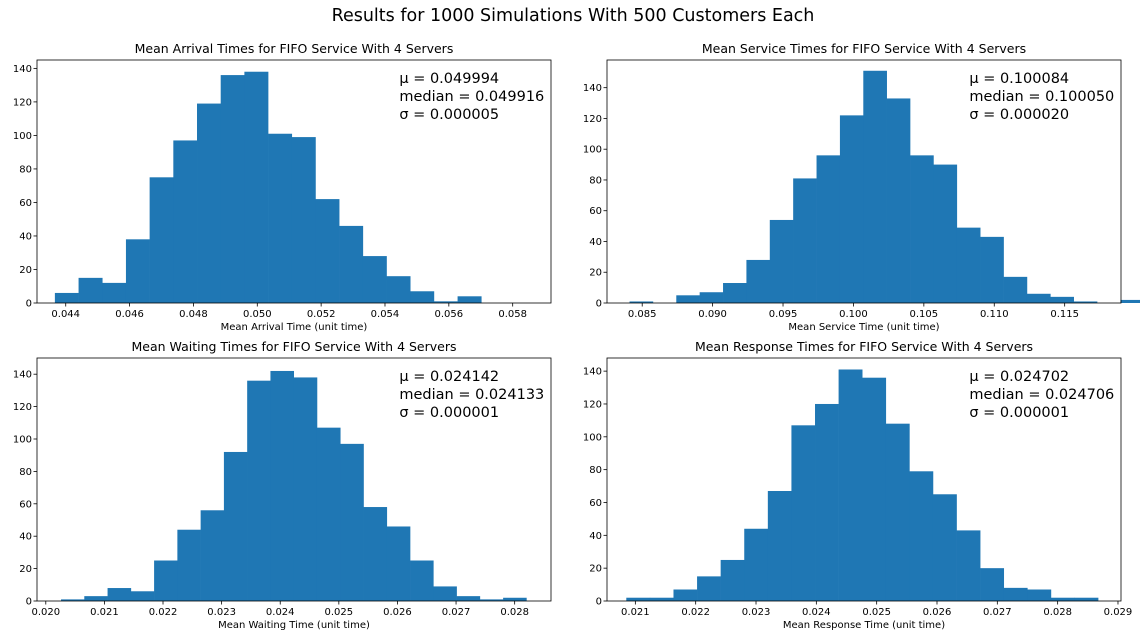  Describe the element at coordinates (1019, 413) in the screenshot. I see `stat-line: σ = 0.000001` at that location.